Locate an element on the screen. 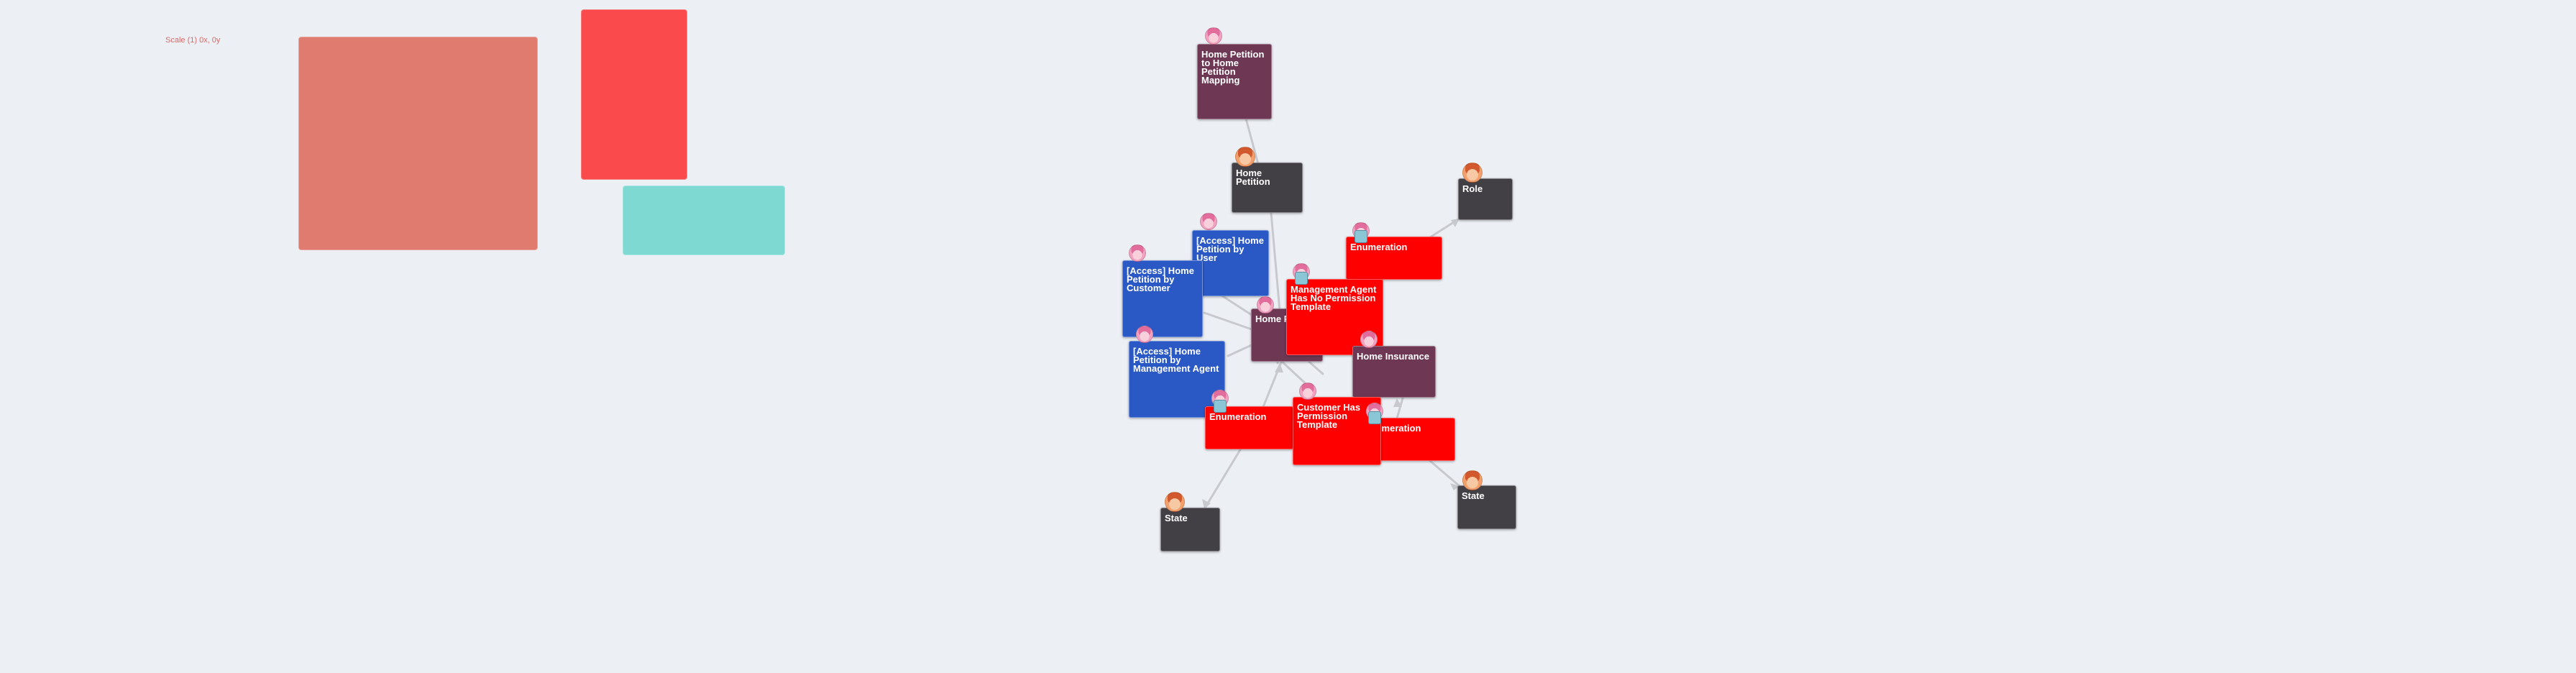  node-label: Role is located at coordinates (1472, 188).